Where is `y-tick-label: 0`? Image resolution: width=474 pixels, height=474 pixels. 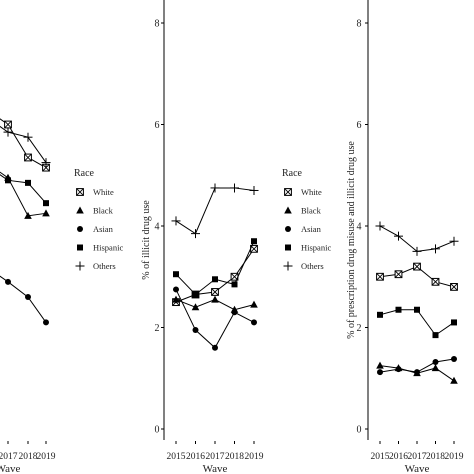
y-tick-label: 0 is located at coordinates (359, 430).